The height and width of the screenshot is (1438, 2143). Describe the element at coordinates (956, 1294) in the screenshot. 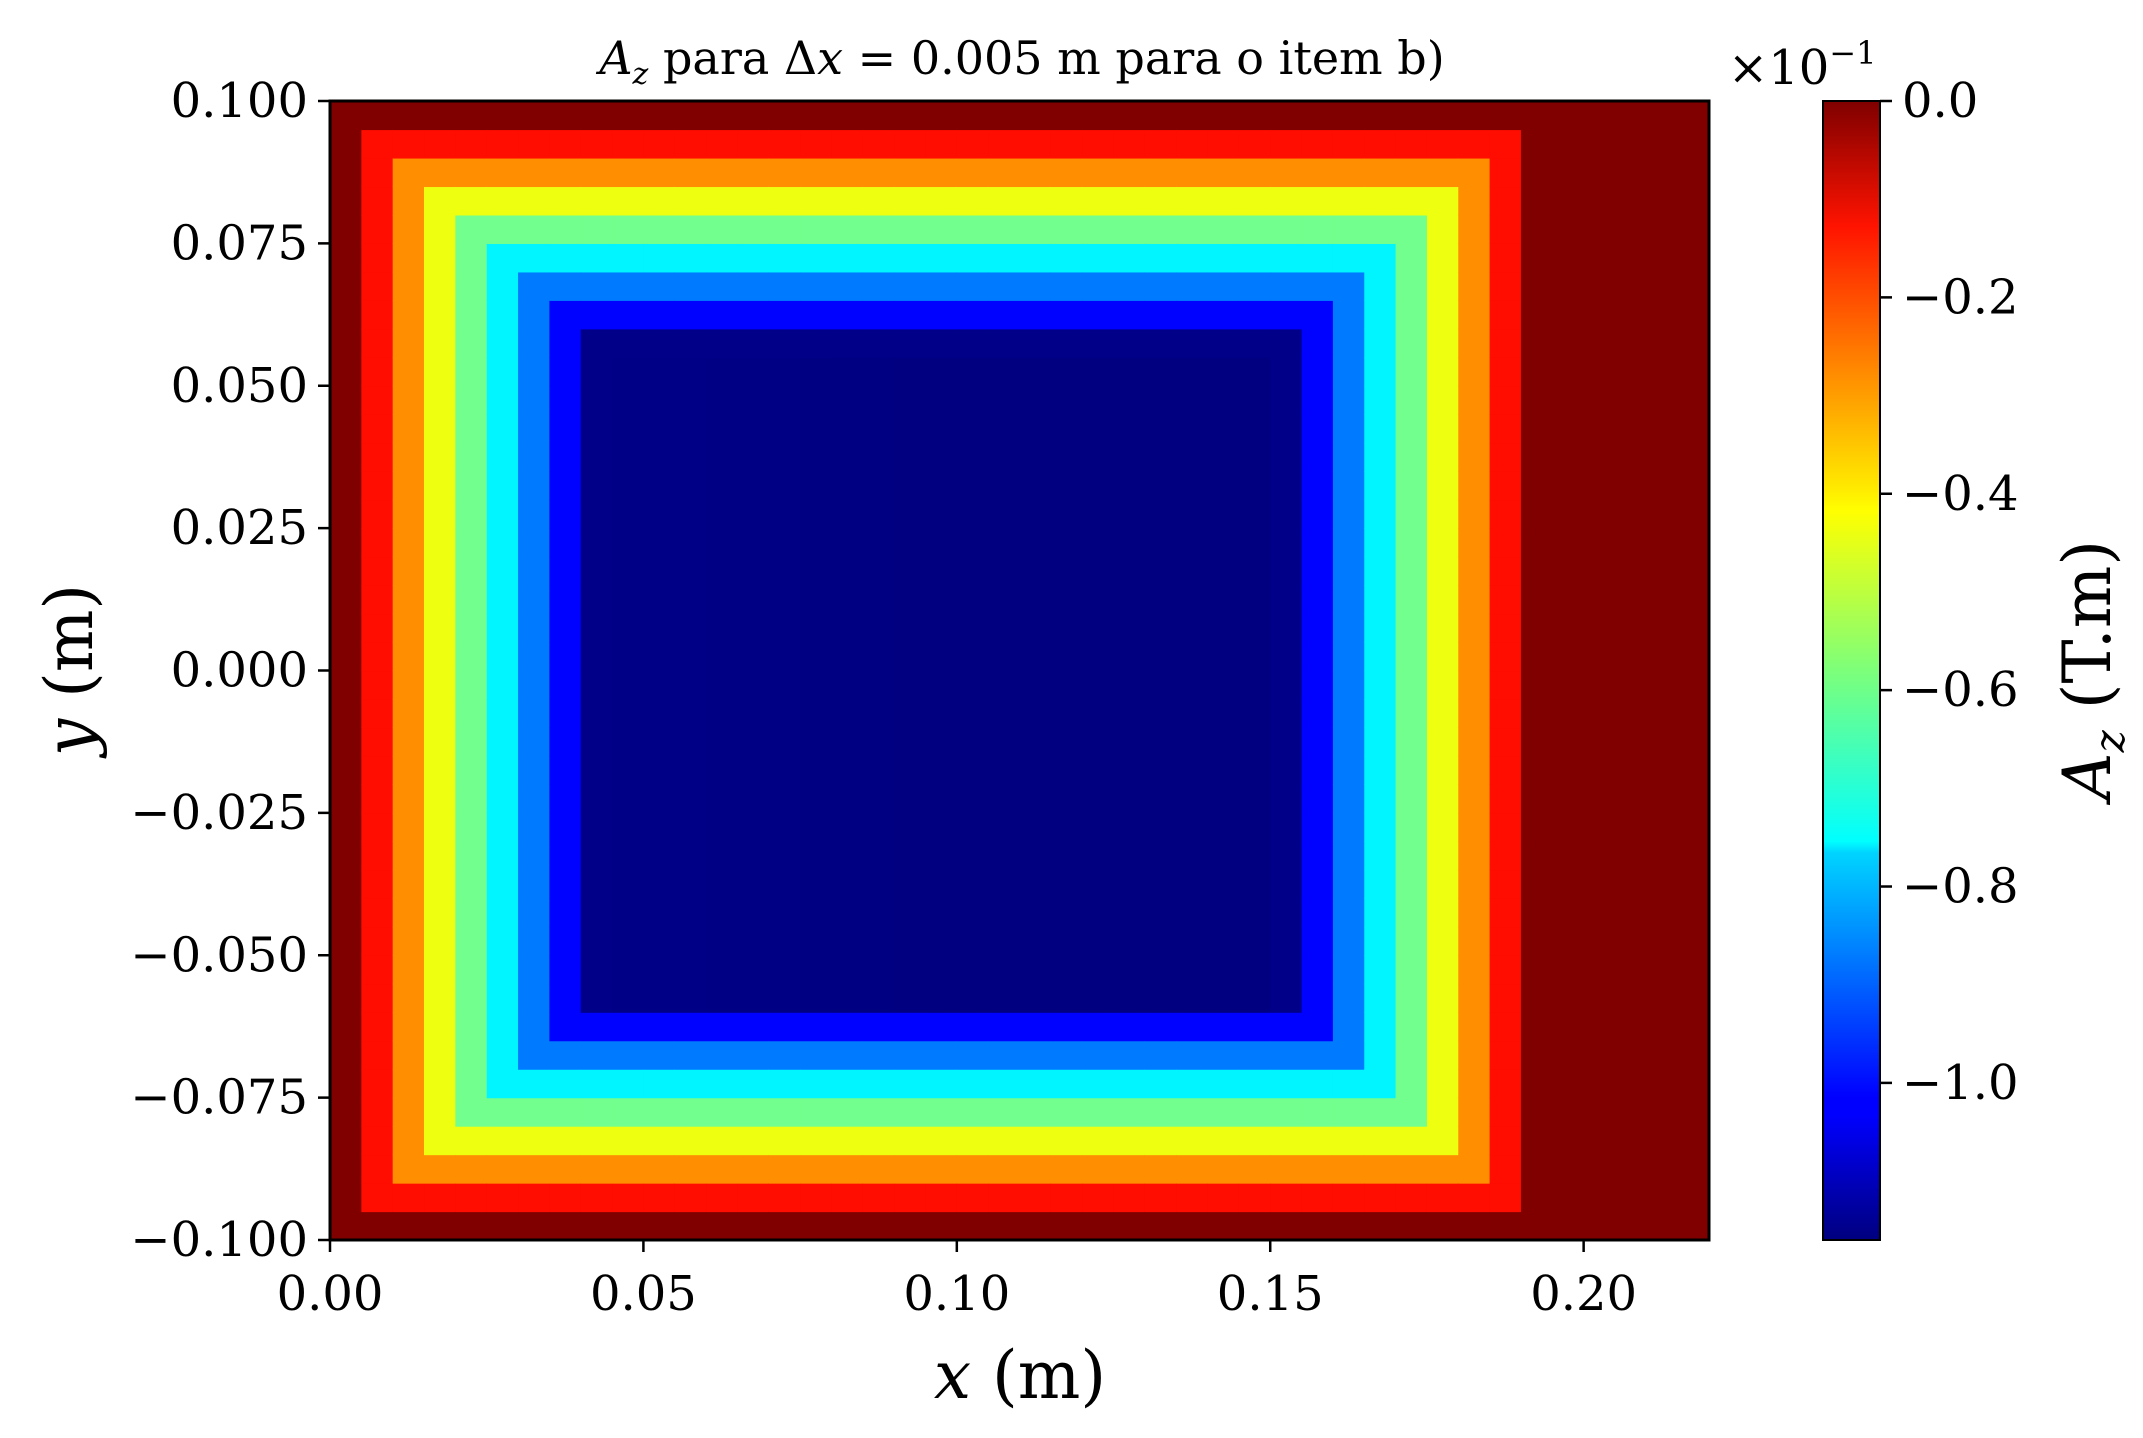

I see `x-tick-label: 0.10` at that location.